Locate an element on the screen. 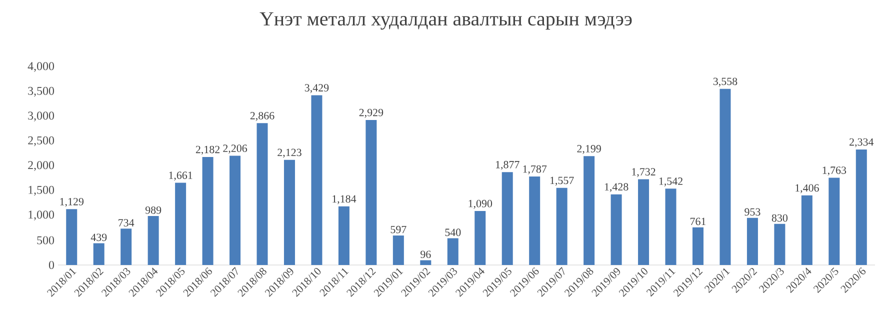 The height and width of the screenshot is (333, 893). data-label: 2,182 is located at coordinates (208, 150).